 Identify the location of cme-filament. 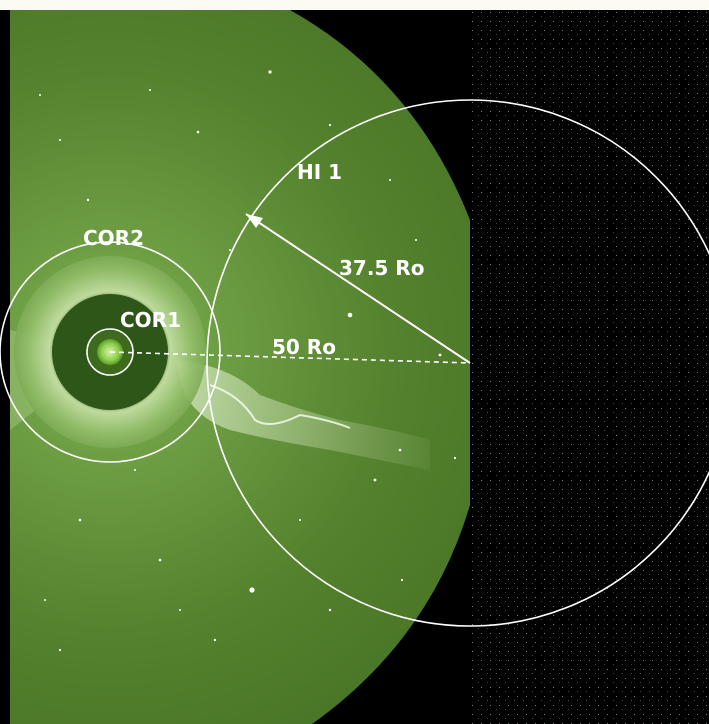
(280, 406).